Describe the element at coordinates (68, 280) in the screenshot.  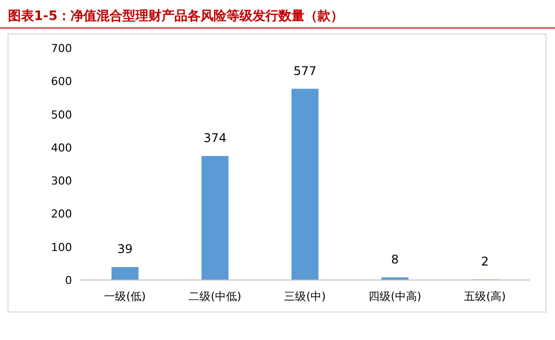
I see `y-tick-label: 0` at that location.